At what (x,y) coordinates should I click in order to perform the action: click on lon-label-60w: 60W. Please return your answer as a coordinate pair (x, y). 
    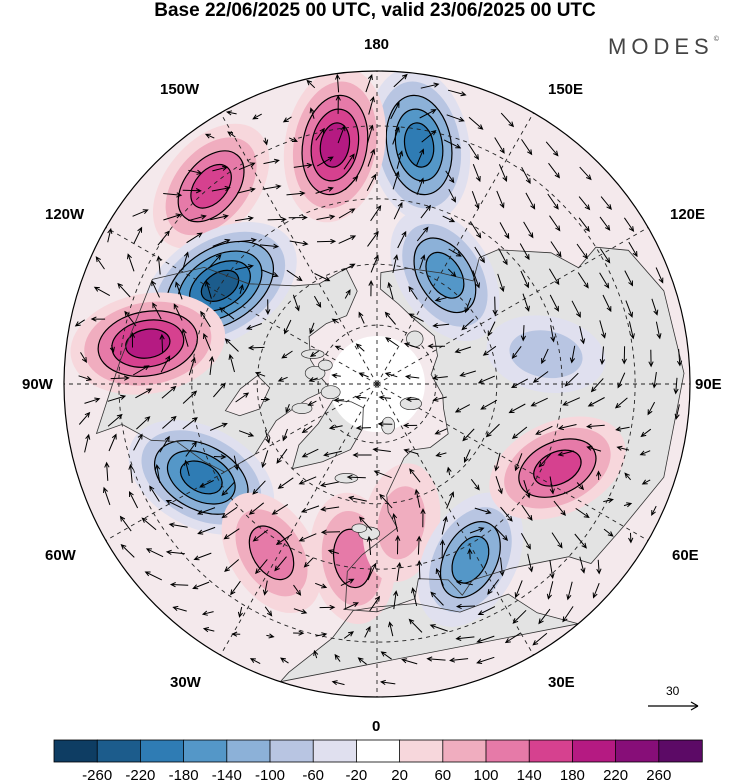
    Looking at the image, I should click on (60, 555).